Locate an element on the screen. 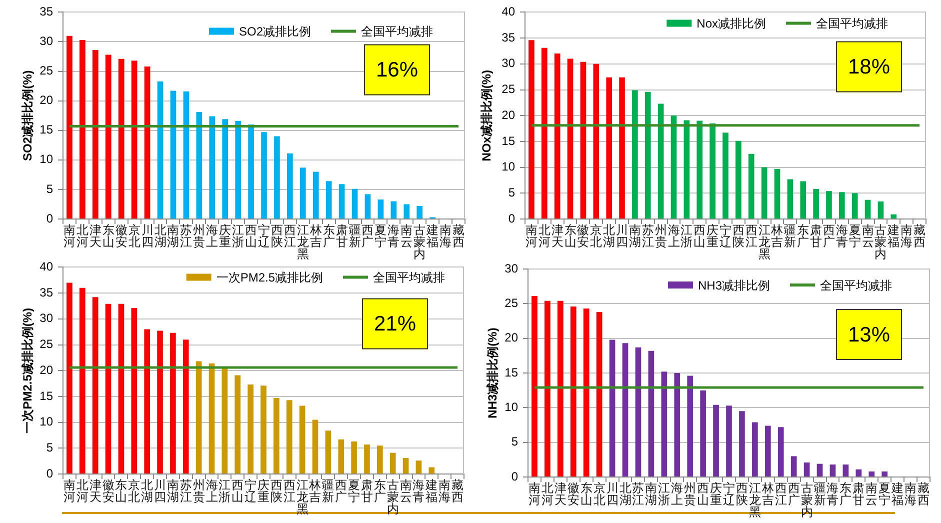 The width and height of the screenshot is (941, 523). y-tick-label: 25 is located at coordinates (509, 89).